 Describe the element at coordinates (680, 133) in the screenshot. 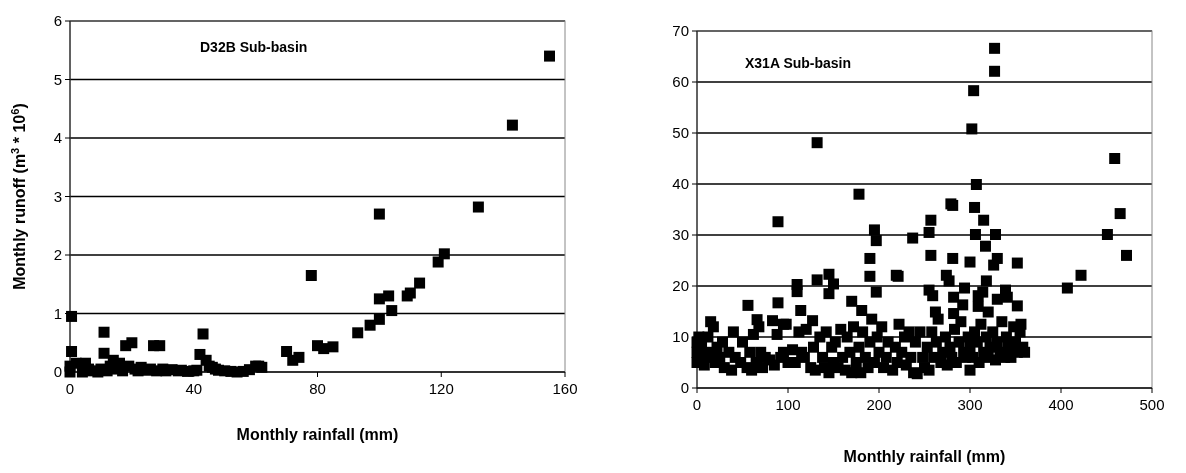

I see `y-tick-label: 50` at that location.